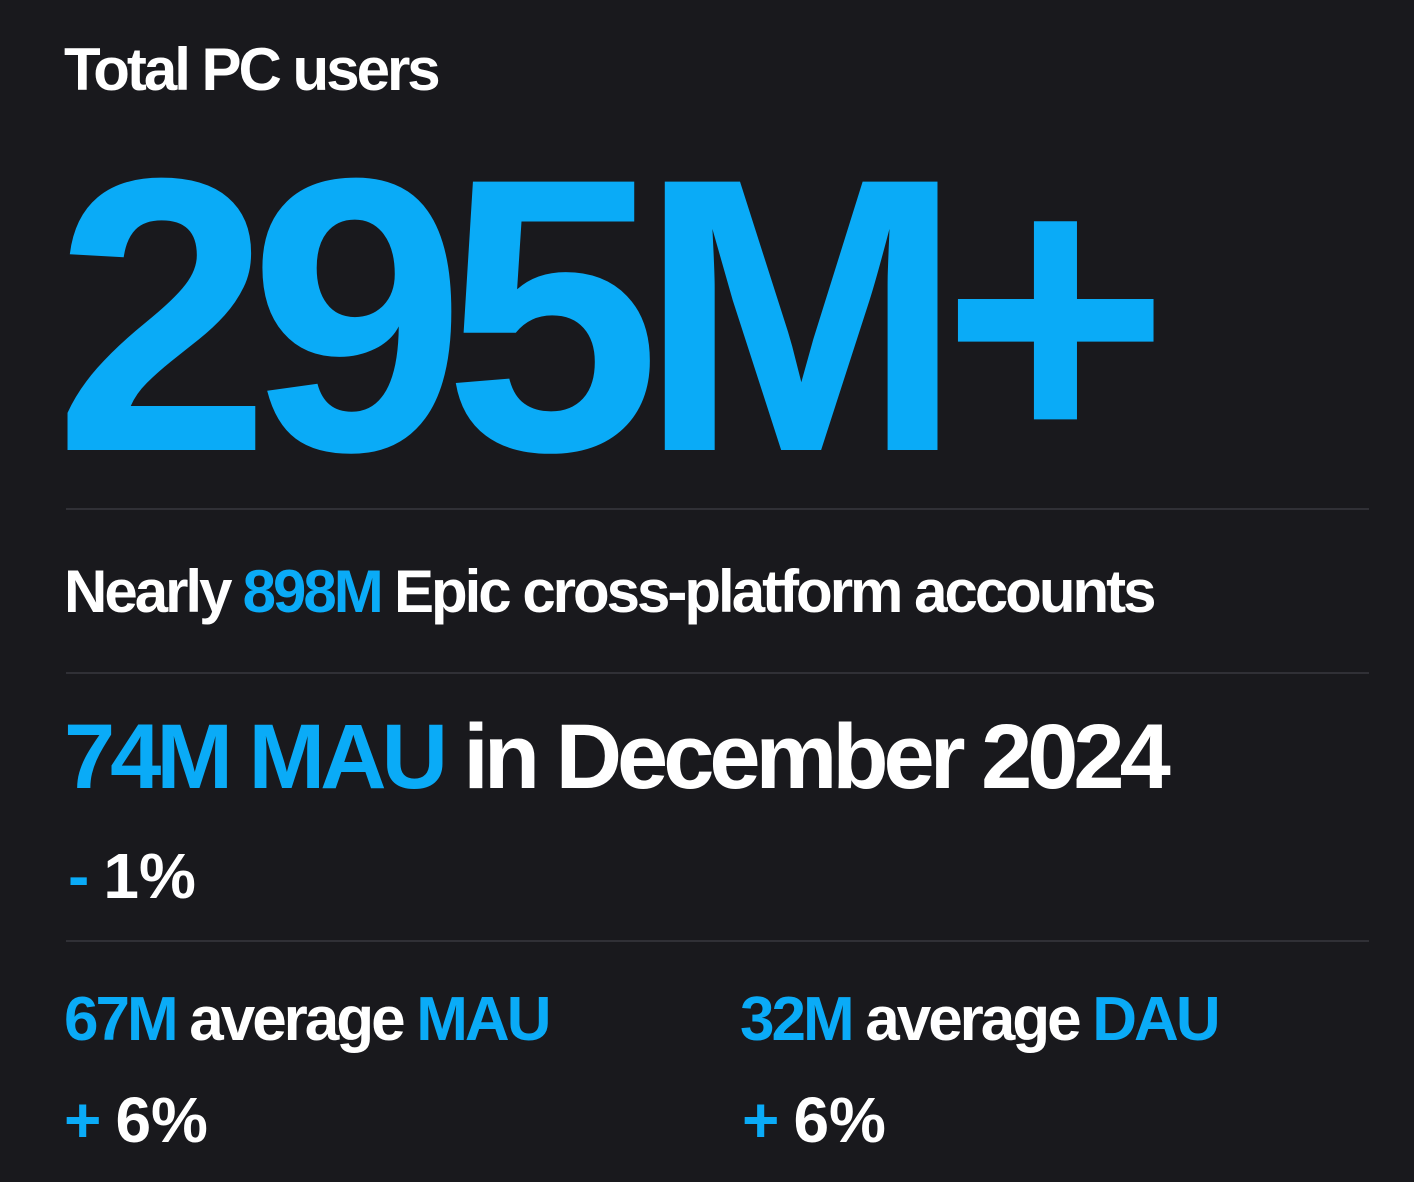 The width and height of the screenshot is (1414, 1182). What do you see at coordinates (252, 69) in the screenshot?
I see `section-title: Total PC users` at bounding box center [252, 69].